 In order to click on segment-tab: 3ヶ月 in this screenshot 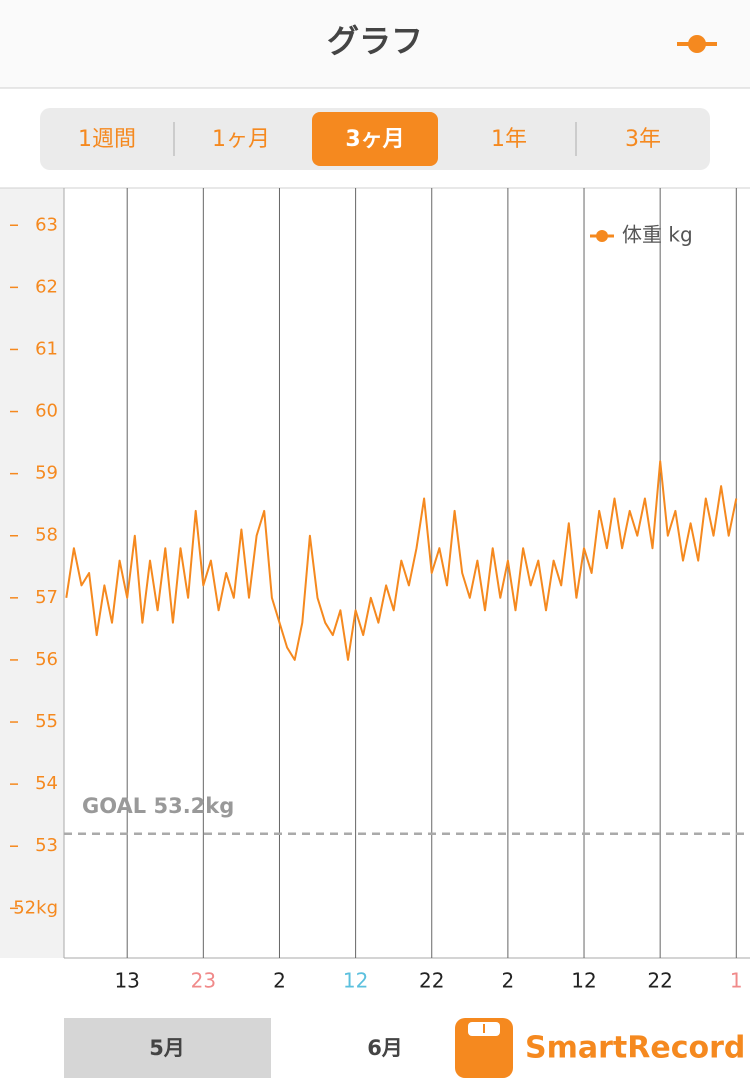, I will do `click(374, 139)`.